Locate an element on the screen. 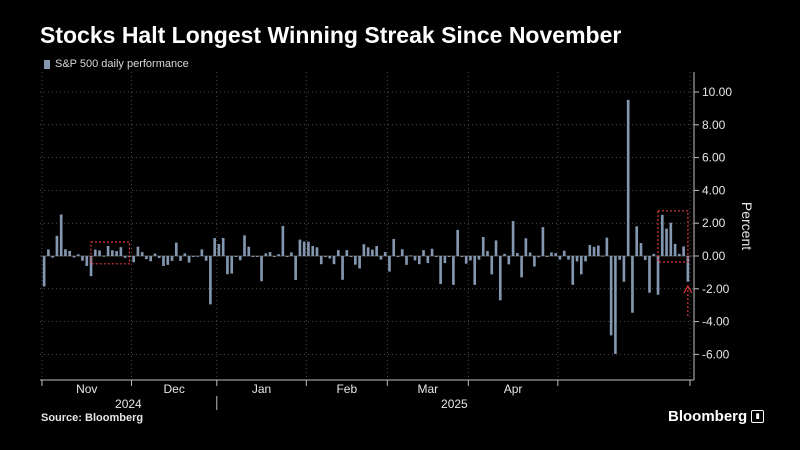  y-tick-label: 10.00 is located at coordinates (717, 92).